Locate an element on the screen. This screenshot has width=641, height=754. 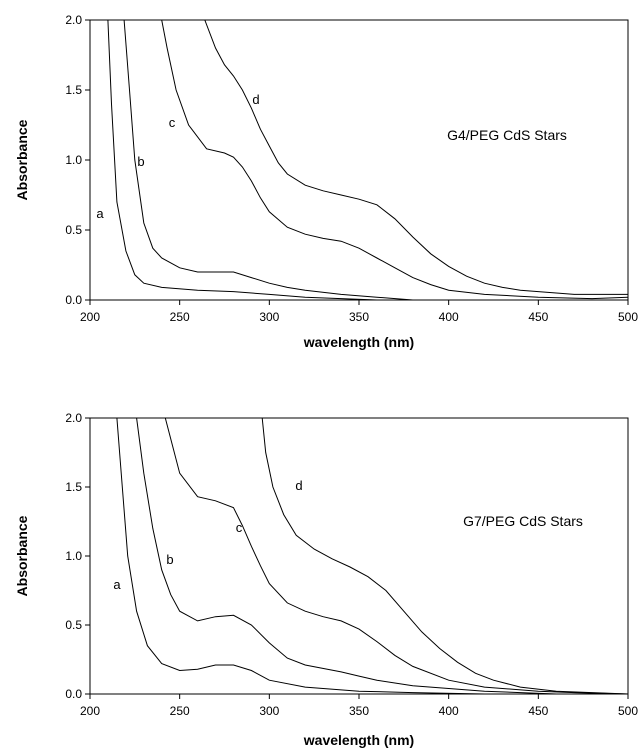
chart-annotation: G4/PEG CdS Stars is located at coordinates (507, 135).